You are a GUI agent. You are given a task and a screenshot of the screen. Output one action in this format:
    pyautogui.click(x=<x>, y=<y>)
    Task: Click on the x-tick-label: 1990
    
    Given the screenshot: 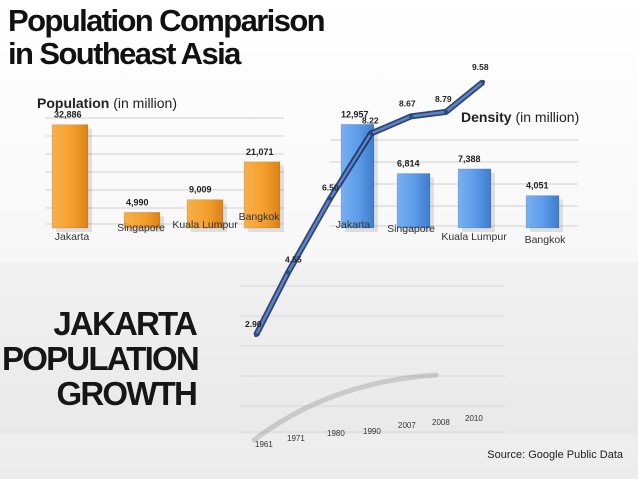 What is the action you would take?
    pyautogui.click(x=372, y=431)
    